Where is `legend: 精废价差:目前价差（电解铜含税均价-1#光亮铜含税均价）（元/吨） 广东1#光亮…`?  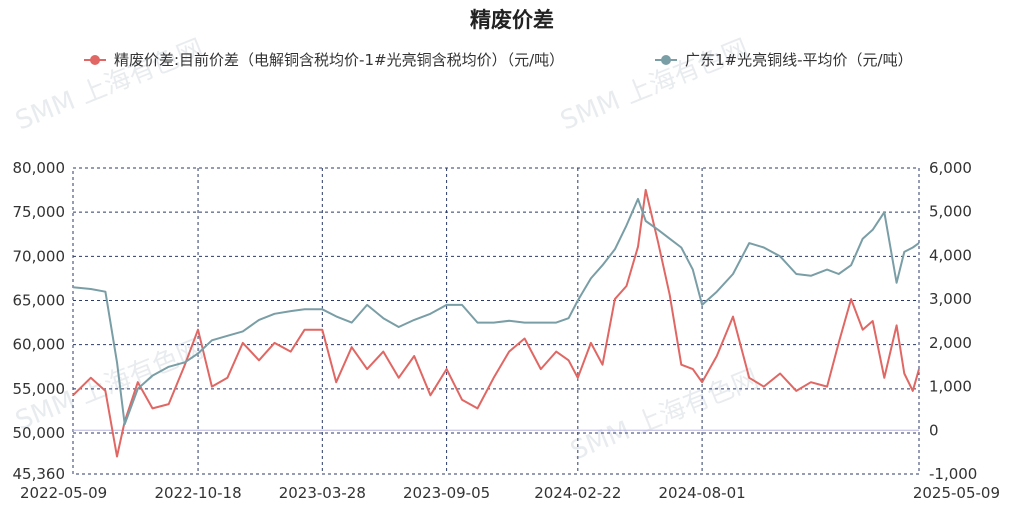 legend: 精废价差:目前价差（电解铜含税均价-1#光亮铜含税均价）（元/吨） 广东1#光亮… is located at coordinates (498, 60).